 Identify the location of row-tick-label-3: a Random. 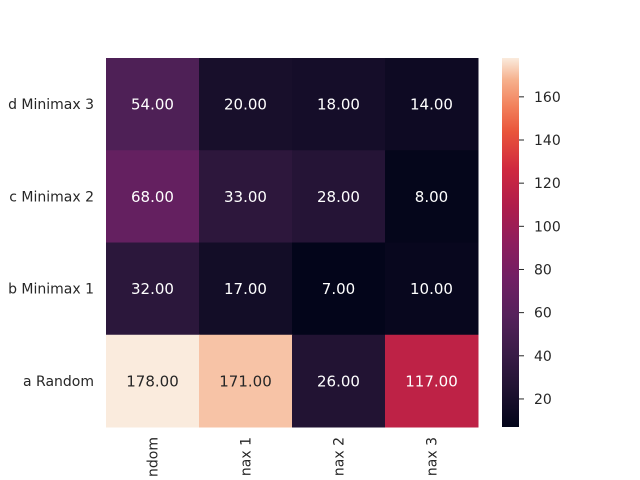
(58, 382).